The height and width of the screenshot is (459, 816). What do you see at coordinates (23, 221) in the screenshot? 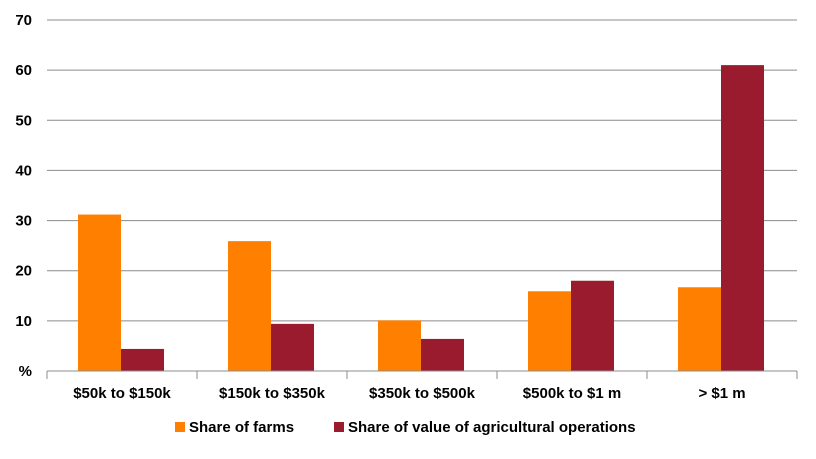
I see `y-tick-label: 30` at bounding box center [23, 221].